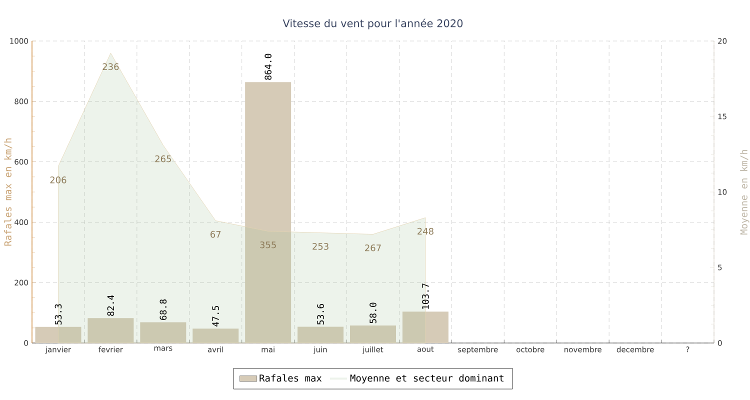  Describe the element at coordinates (268, 67) in the screenshot. I see `data-label: 864.0` at that location.